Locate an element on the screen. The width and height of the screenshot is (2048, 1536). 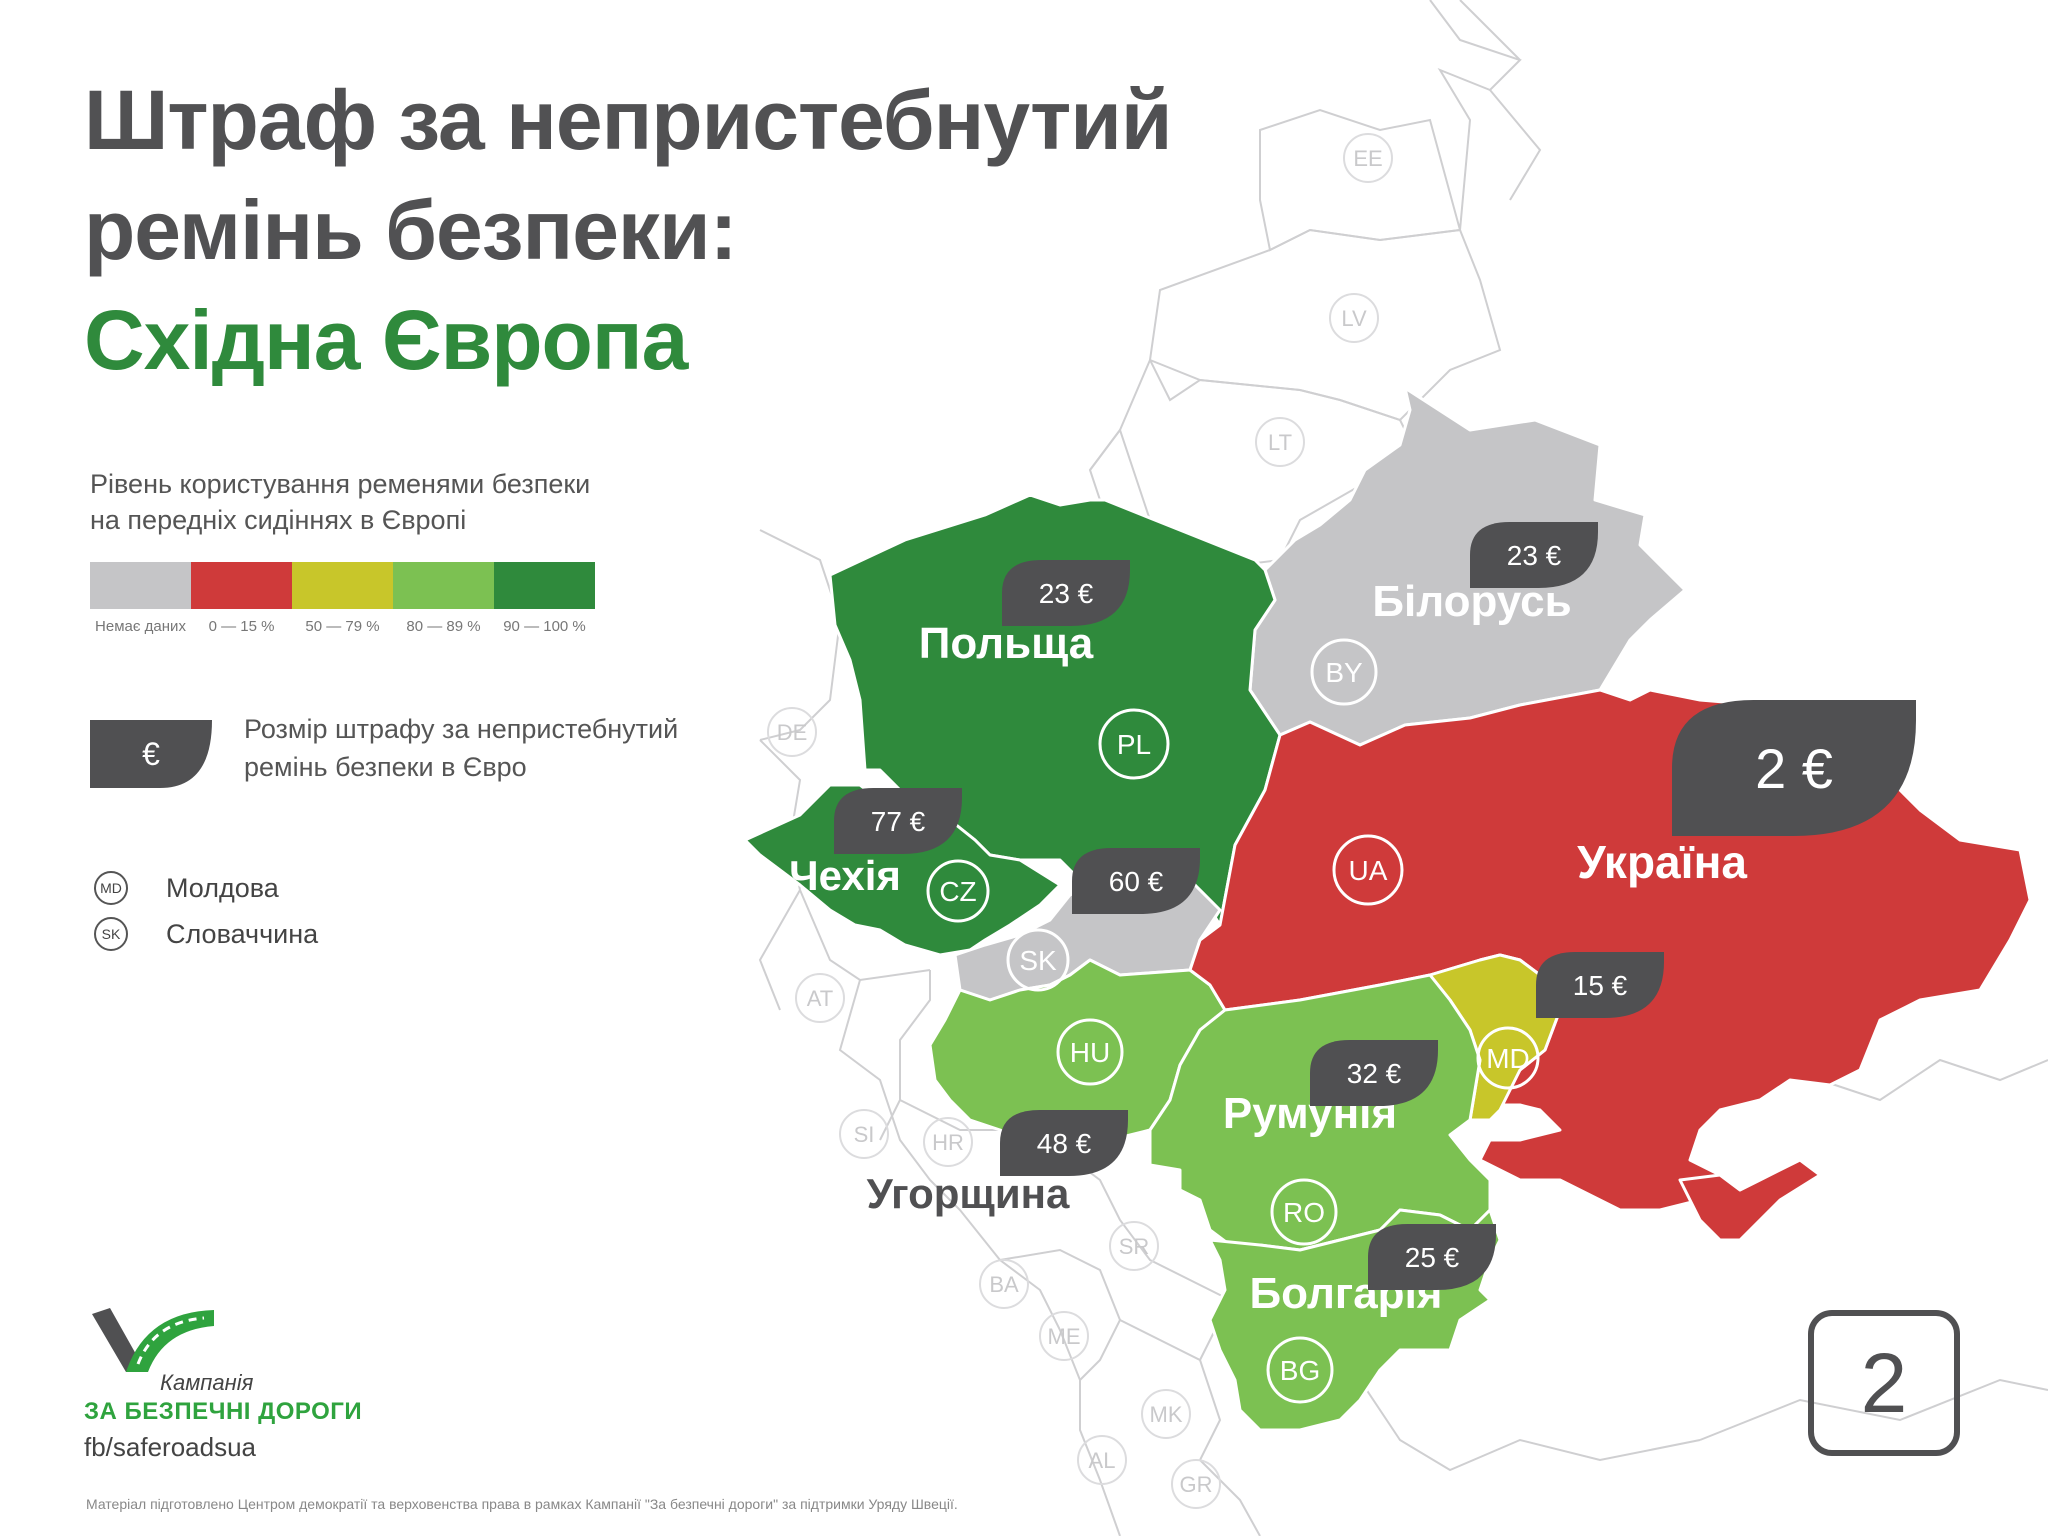
fine-badge-hungary is located at coordinates (1064, 1143).